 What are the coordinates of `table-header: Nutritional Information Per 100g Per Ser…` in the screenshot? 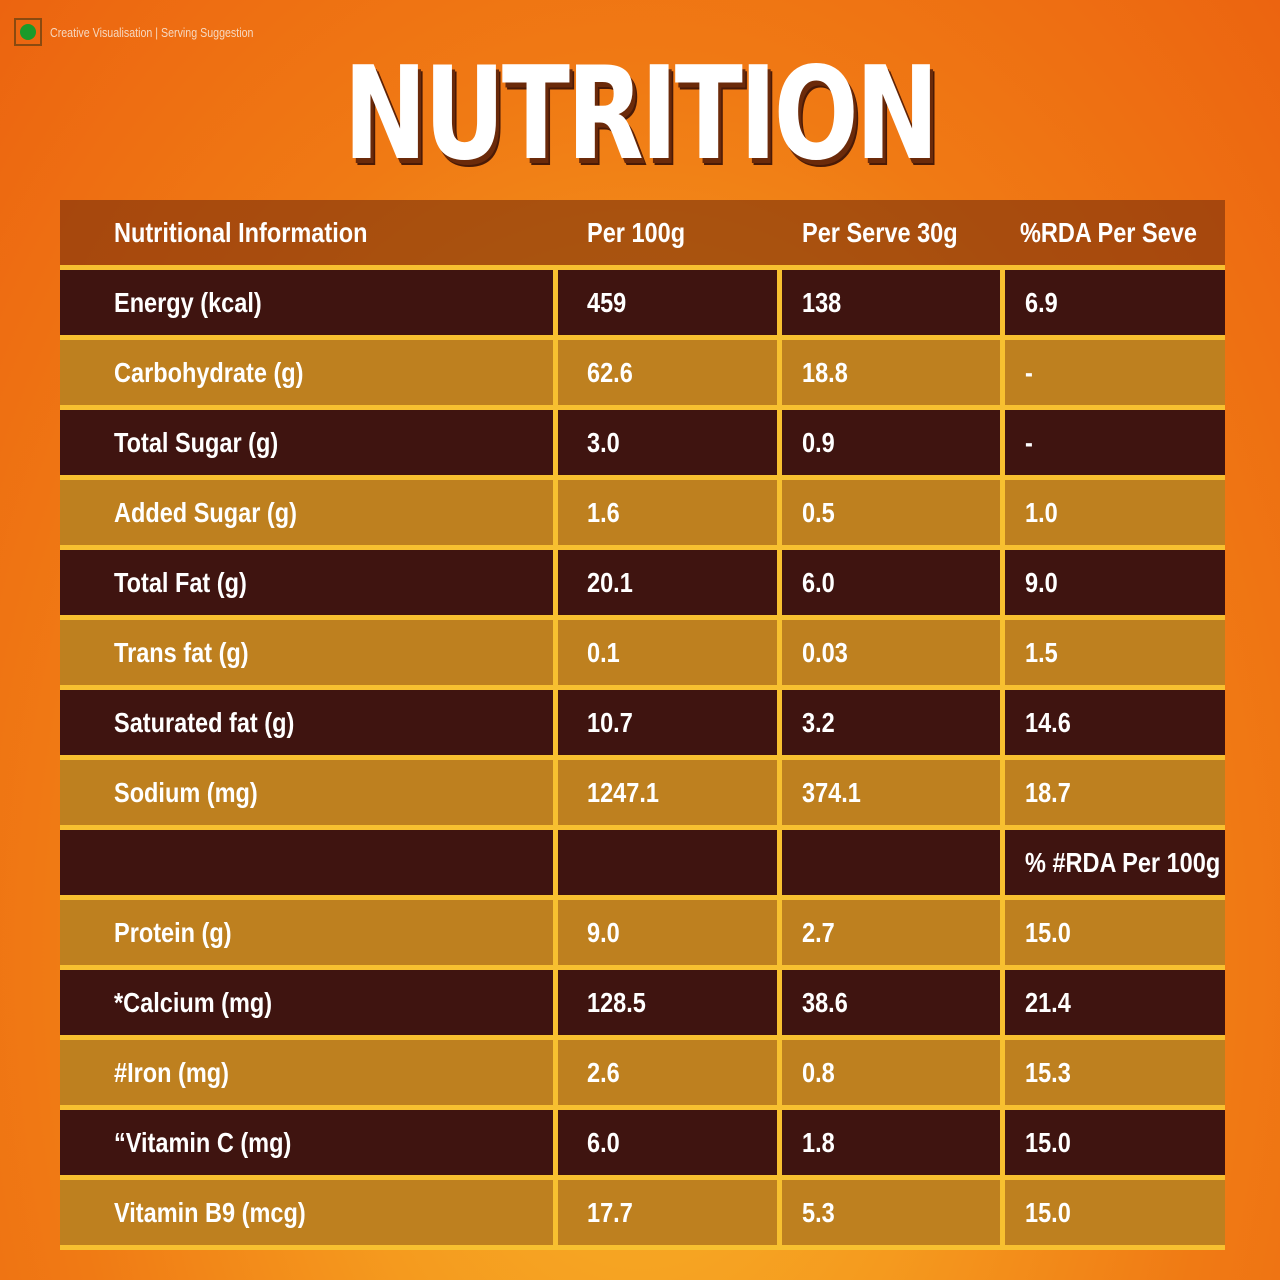 It's located at (642, 232).